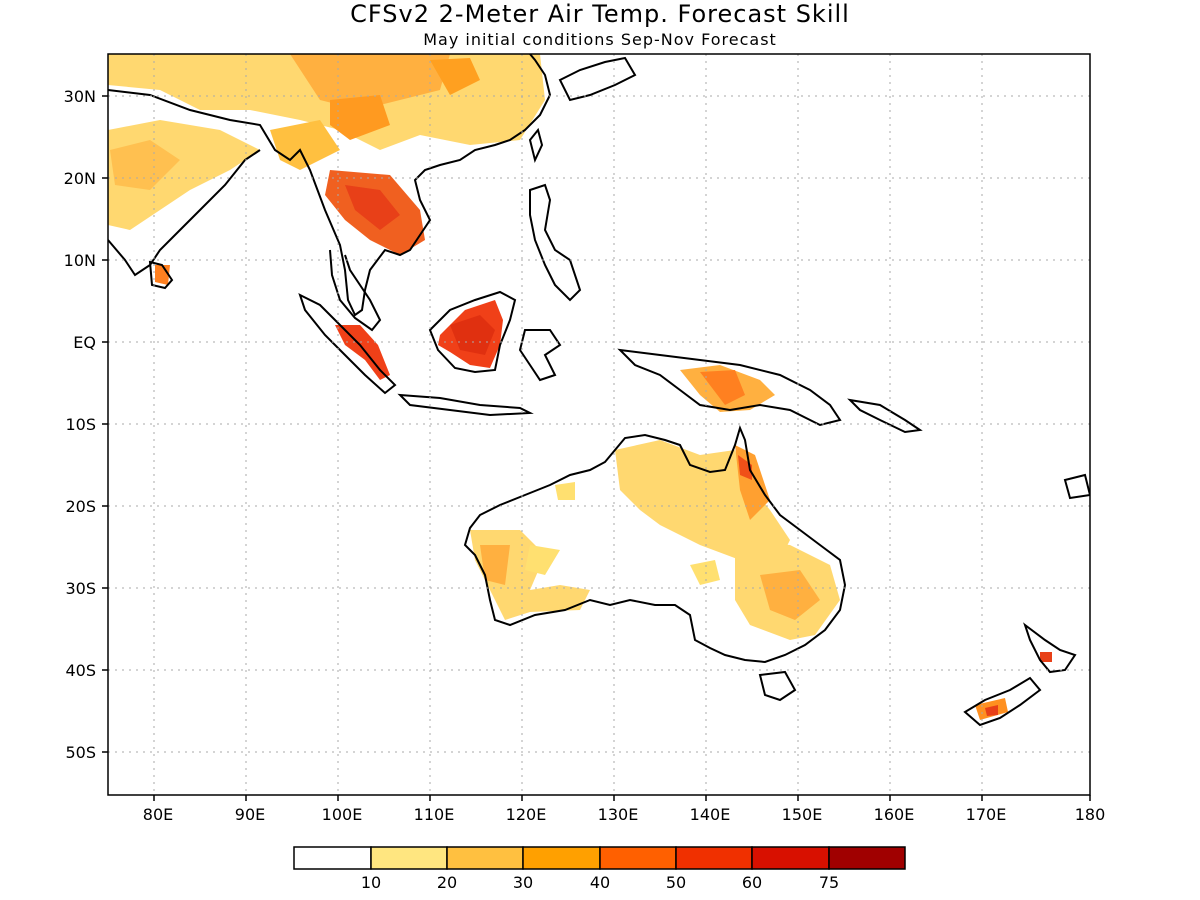 The height and width of the screenshot is (900, 1200). I want to click on lon-tick-label: 100E, so click(342, 814).